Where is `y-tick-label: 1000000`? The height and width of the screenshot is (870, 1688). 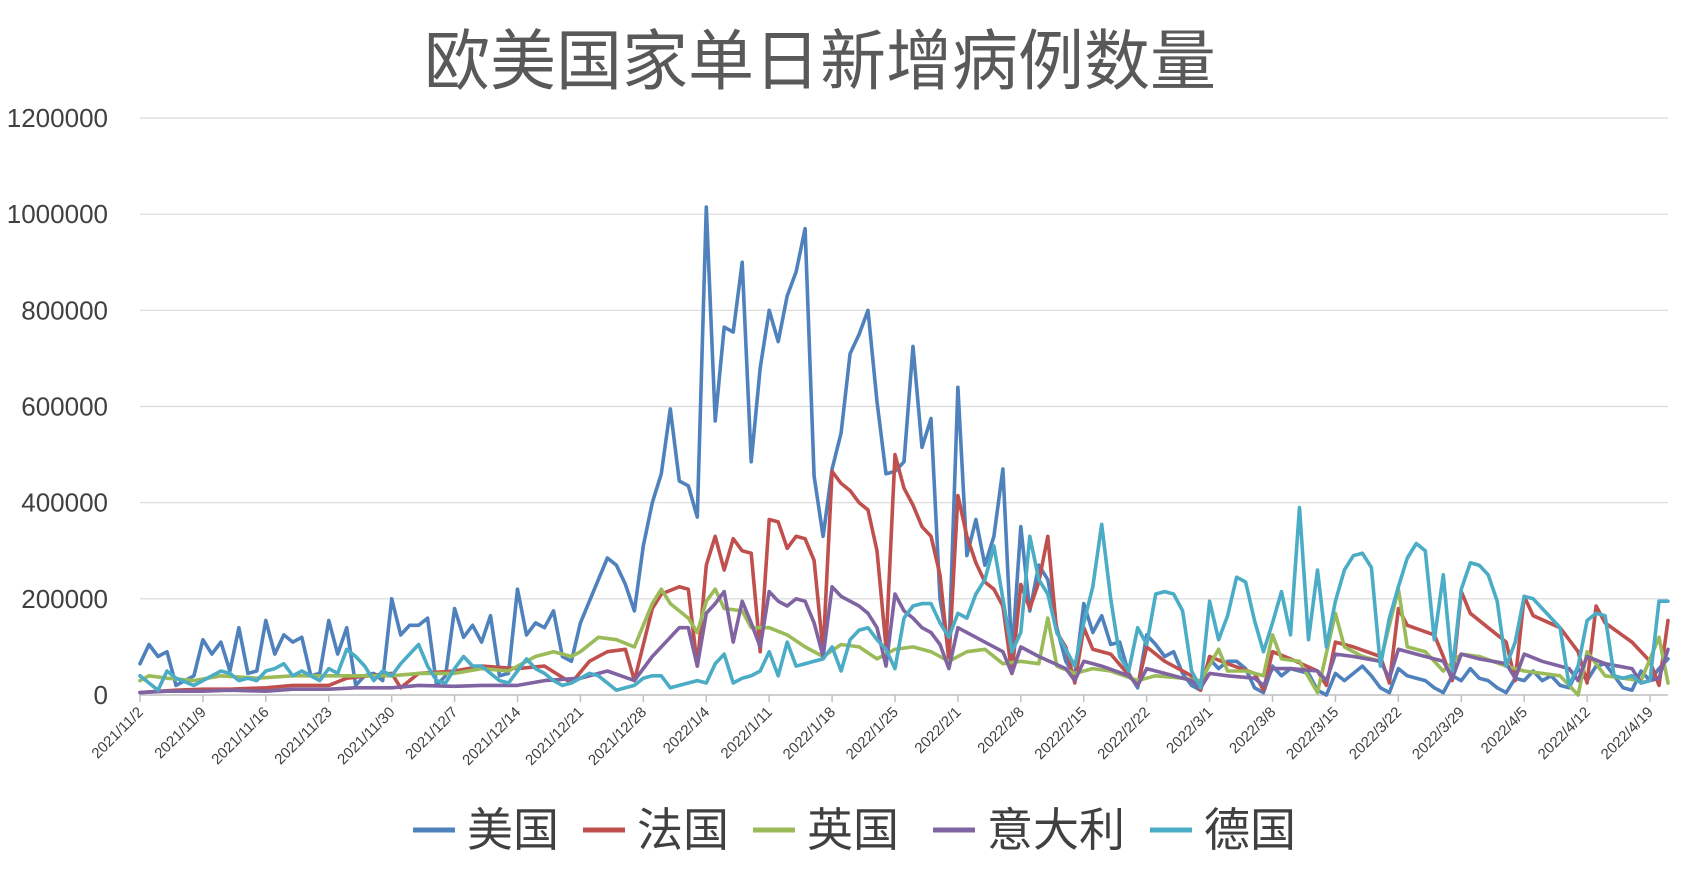
y-tick-label: 1000000 is located at coordinates (57, 214).